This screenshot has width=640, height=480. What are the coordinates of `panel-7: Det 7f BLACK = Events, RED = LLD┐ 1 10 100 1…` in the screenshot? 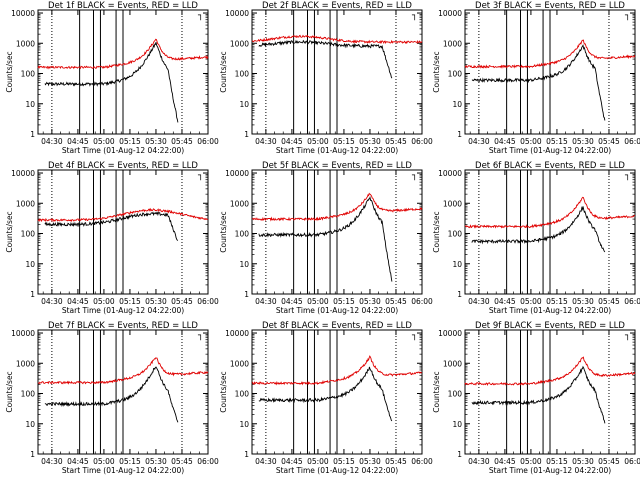 It's located at (112, 398).